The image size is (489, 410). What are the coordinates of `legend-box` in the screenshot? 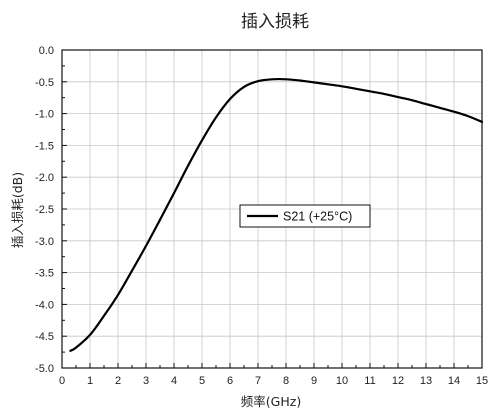 It's located at (305, 216).